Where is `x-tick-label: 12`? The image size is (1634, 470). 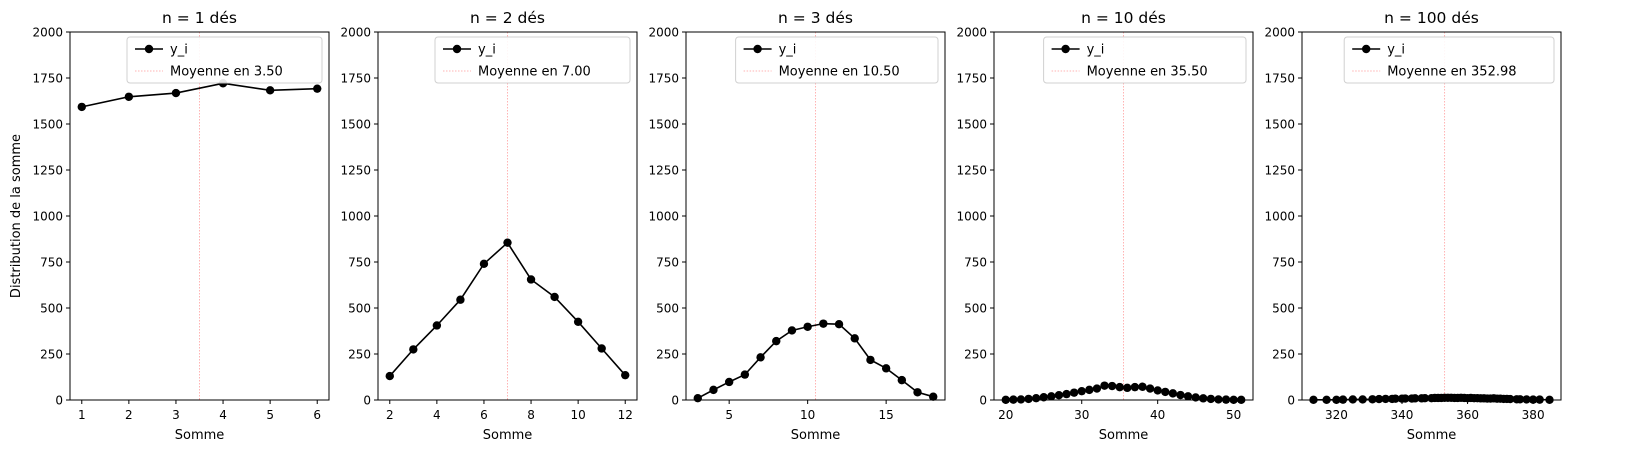 x-tick-label: 12 is located at coordinates (625, 415).